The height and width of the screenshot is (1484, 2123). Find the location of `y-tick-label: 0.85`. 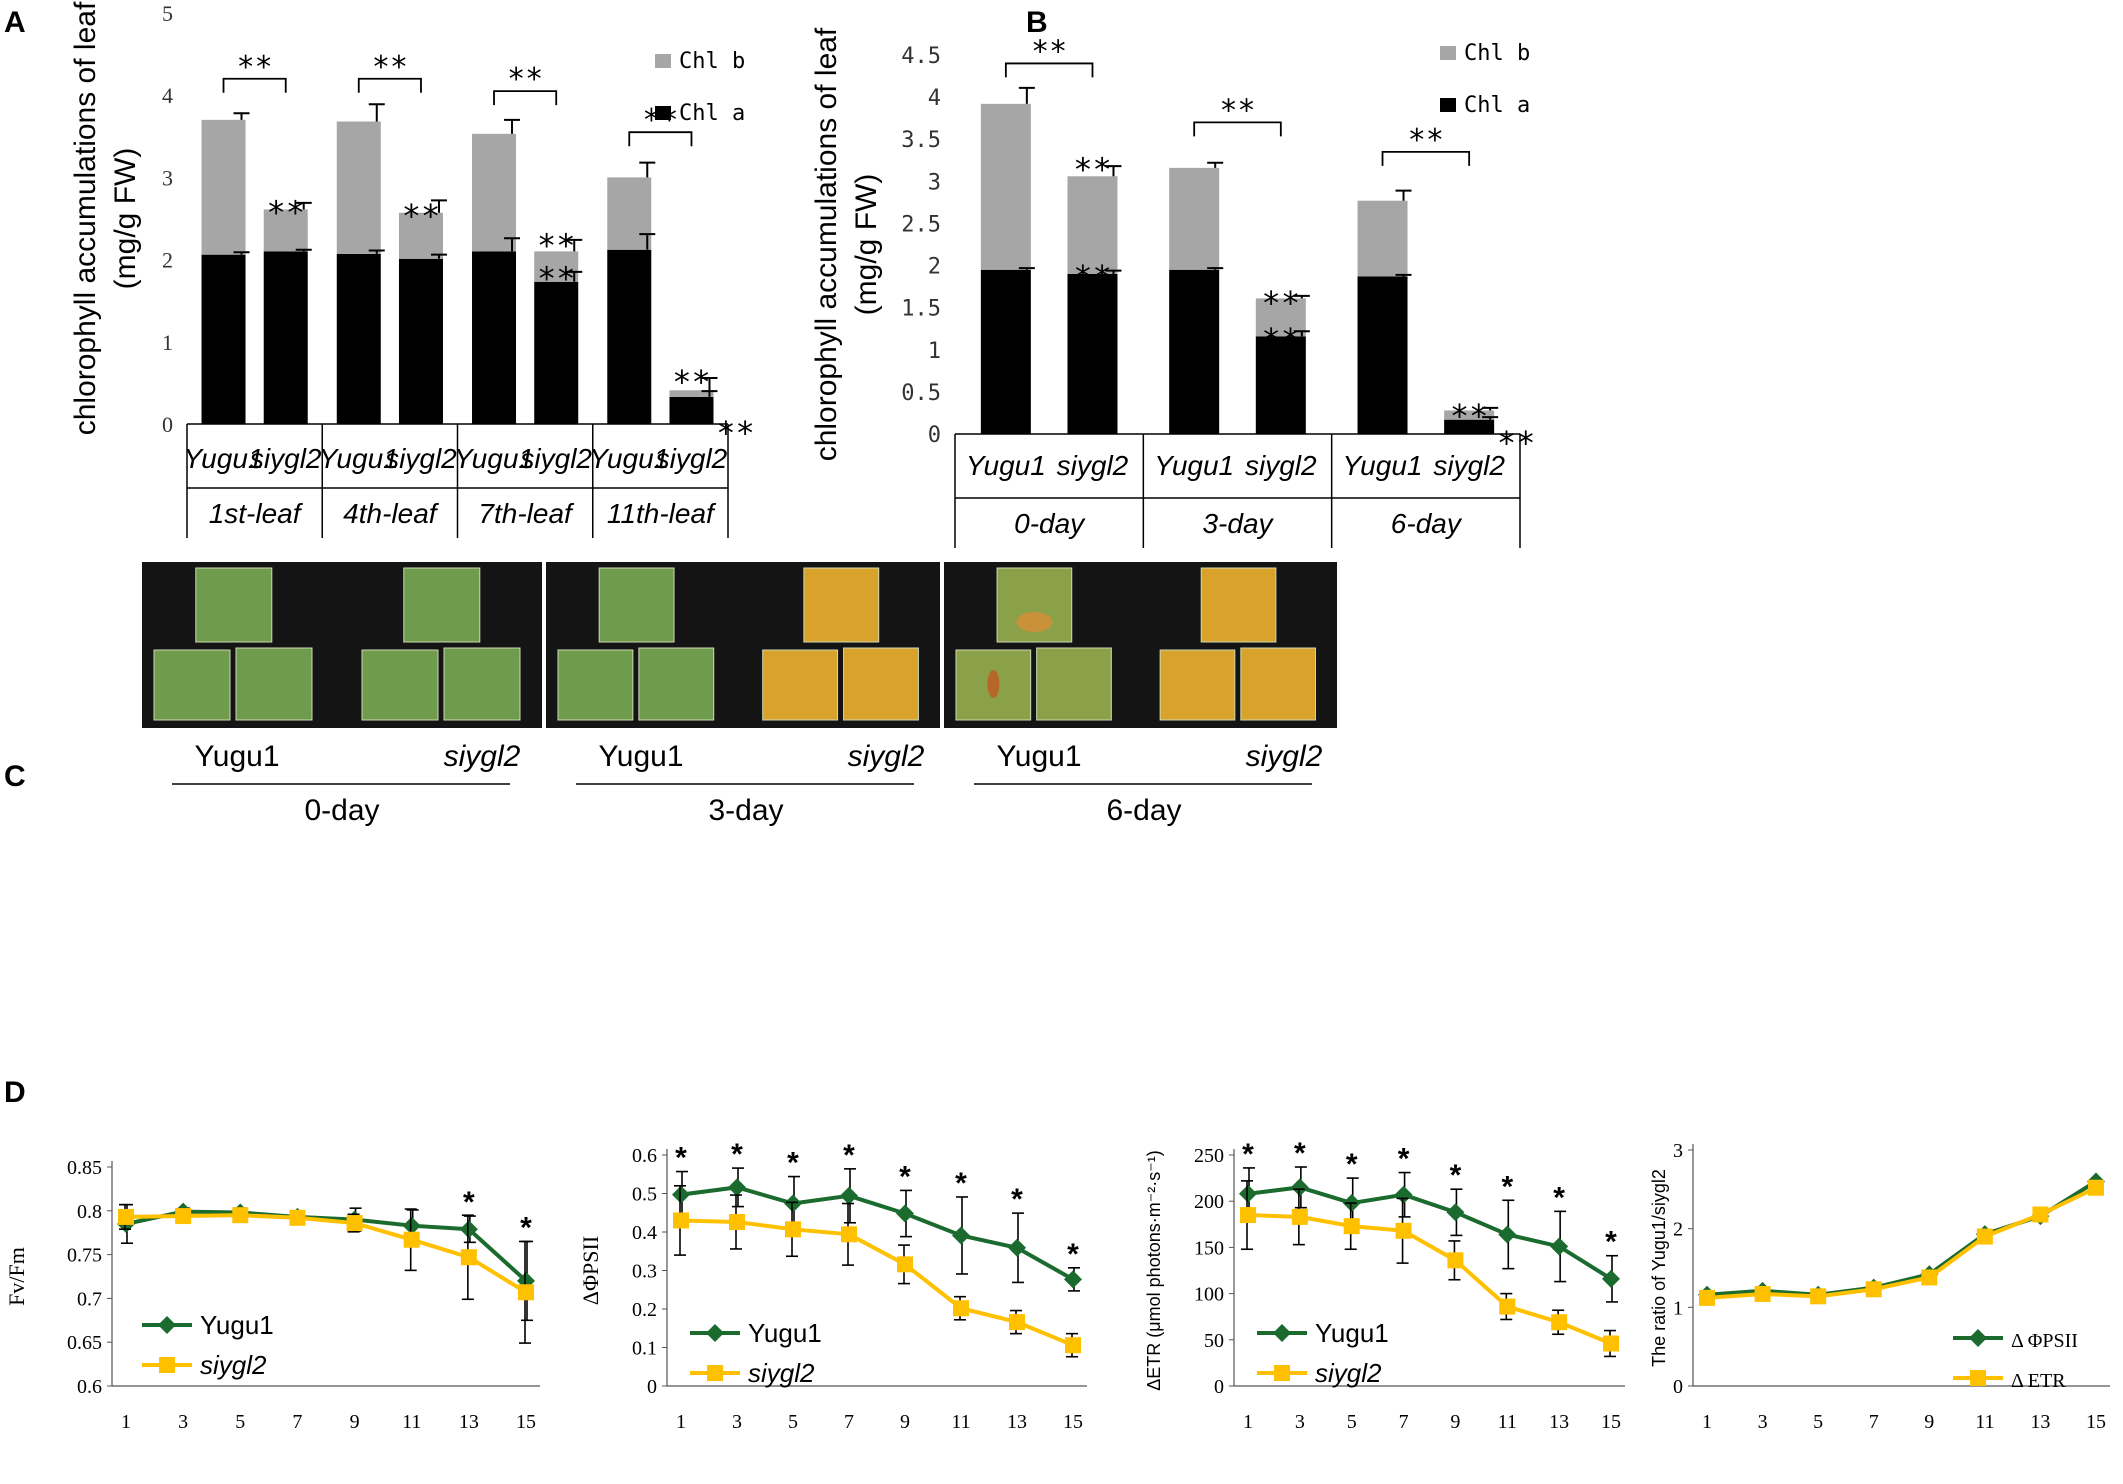

y-tick-label: 0.85 is located at coordinates (84, 1168).